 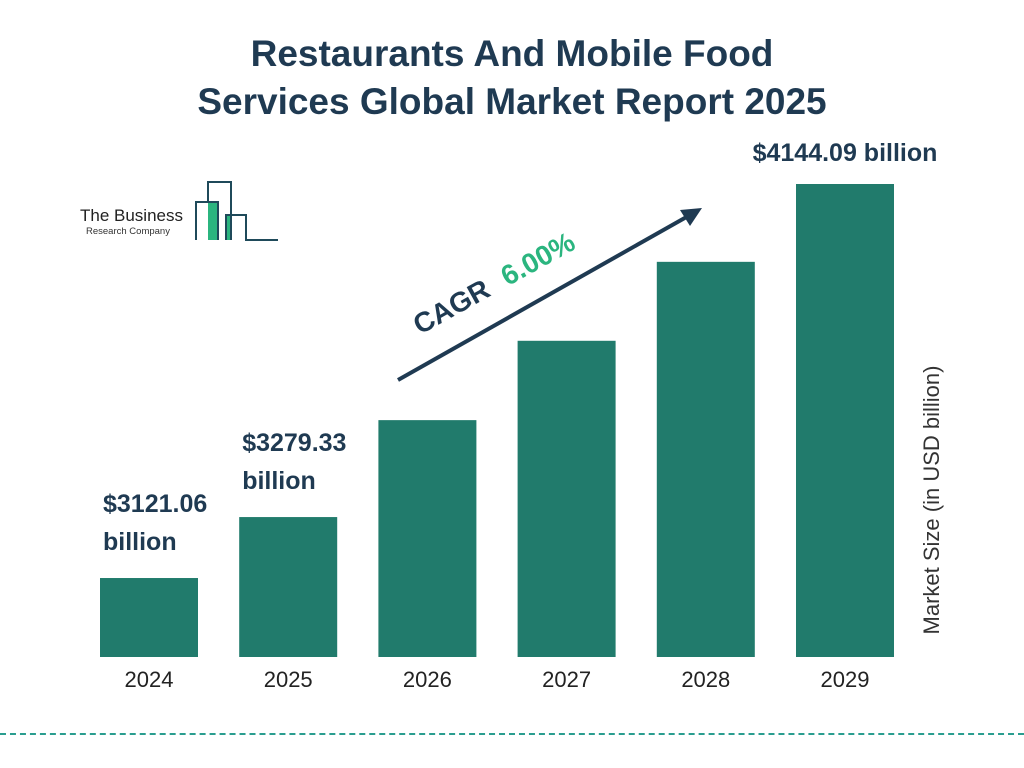 I want to click on x-tick-label: 2027, so click(x=566, y=679).